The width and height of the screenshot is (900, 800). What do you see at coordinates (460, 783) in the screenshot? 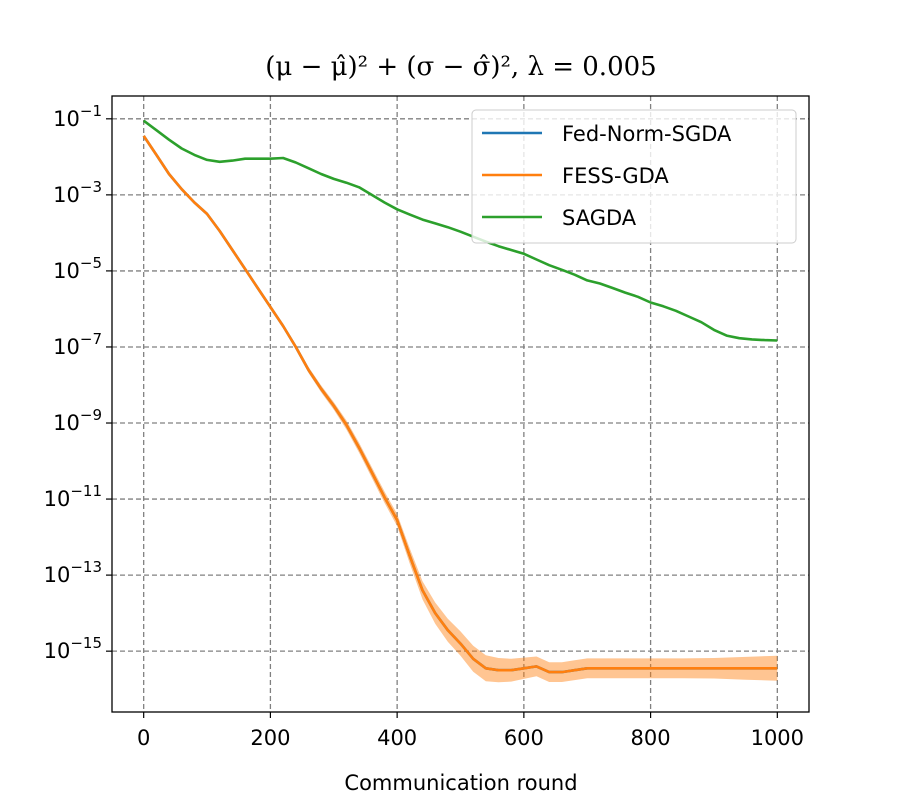
I see `x-axis-title: Communication round` at bounding box center [460, 783].